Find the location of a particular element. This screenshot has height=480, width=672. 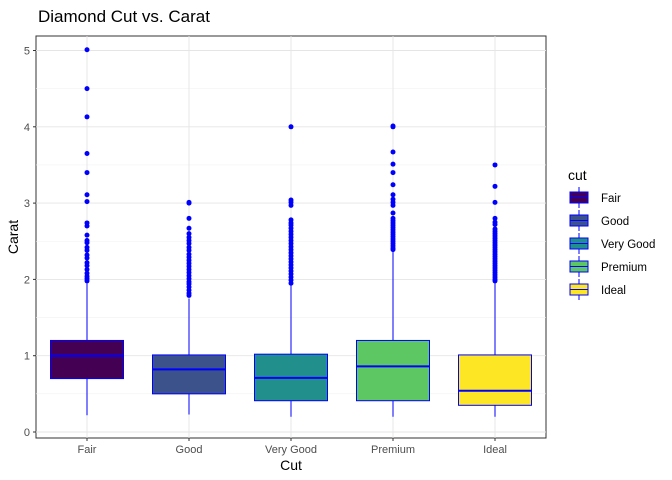

legend-item-ideal: Ideal is located at coordinates (597, 289).